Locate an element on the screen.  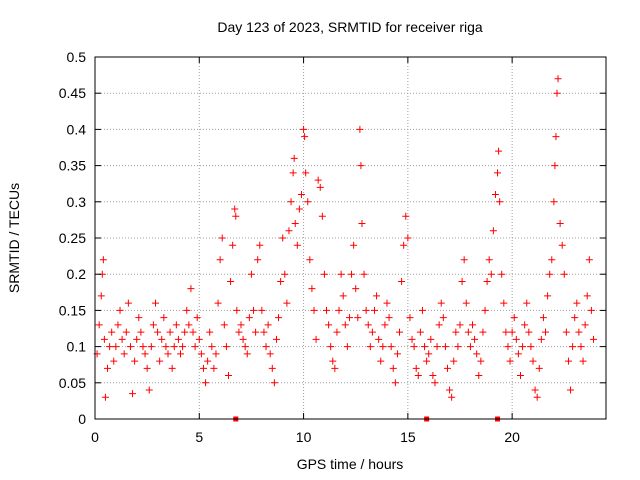
x-tick-label: 5 is located at coordinates (199, 437).